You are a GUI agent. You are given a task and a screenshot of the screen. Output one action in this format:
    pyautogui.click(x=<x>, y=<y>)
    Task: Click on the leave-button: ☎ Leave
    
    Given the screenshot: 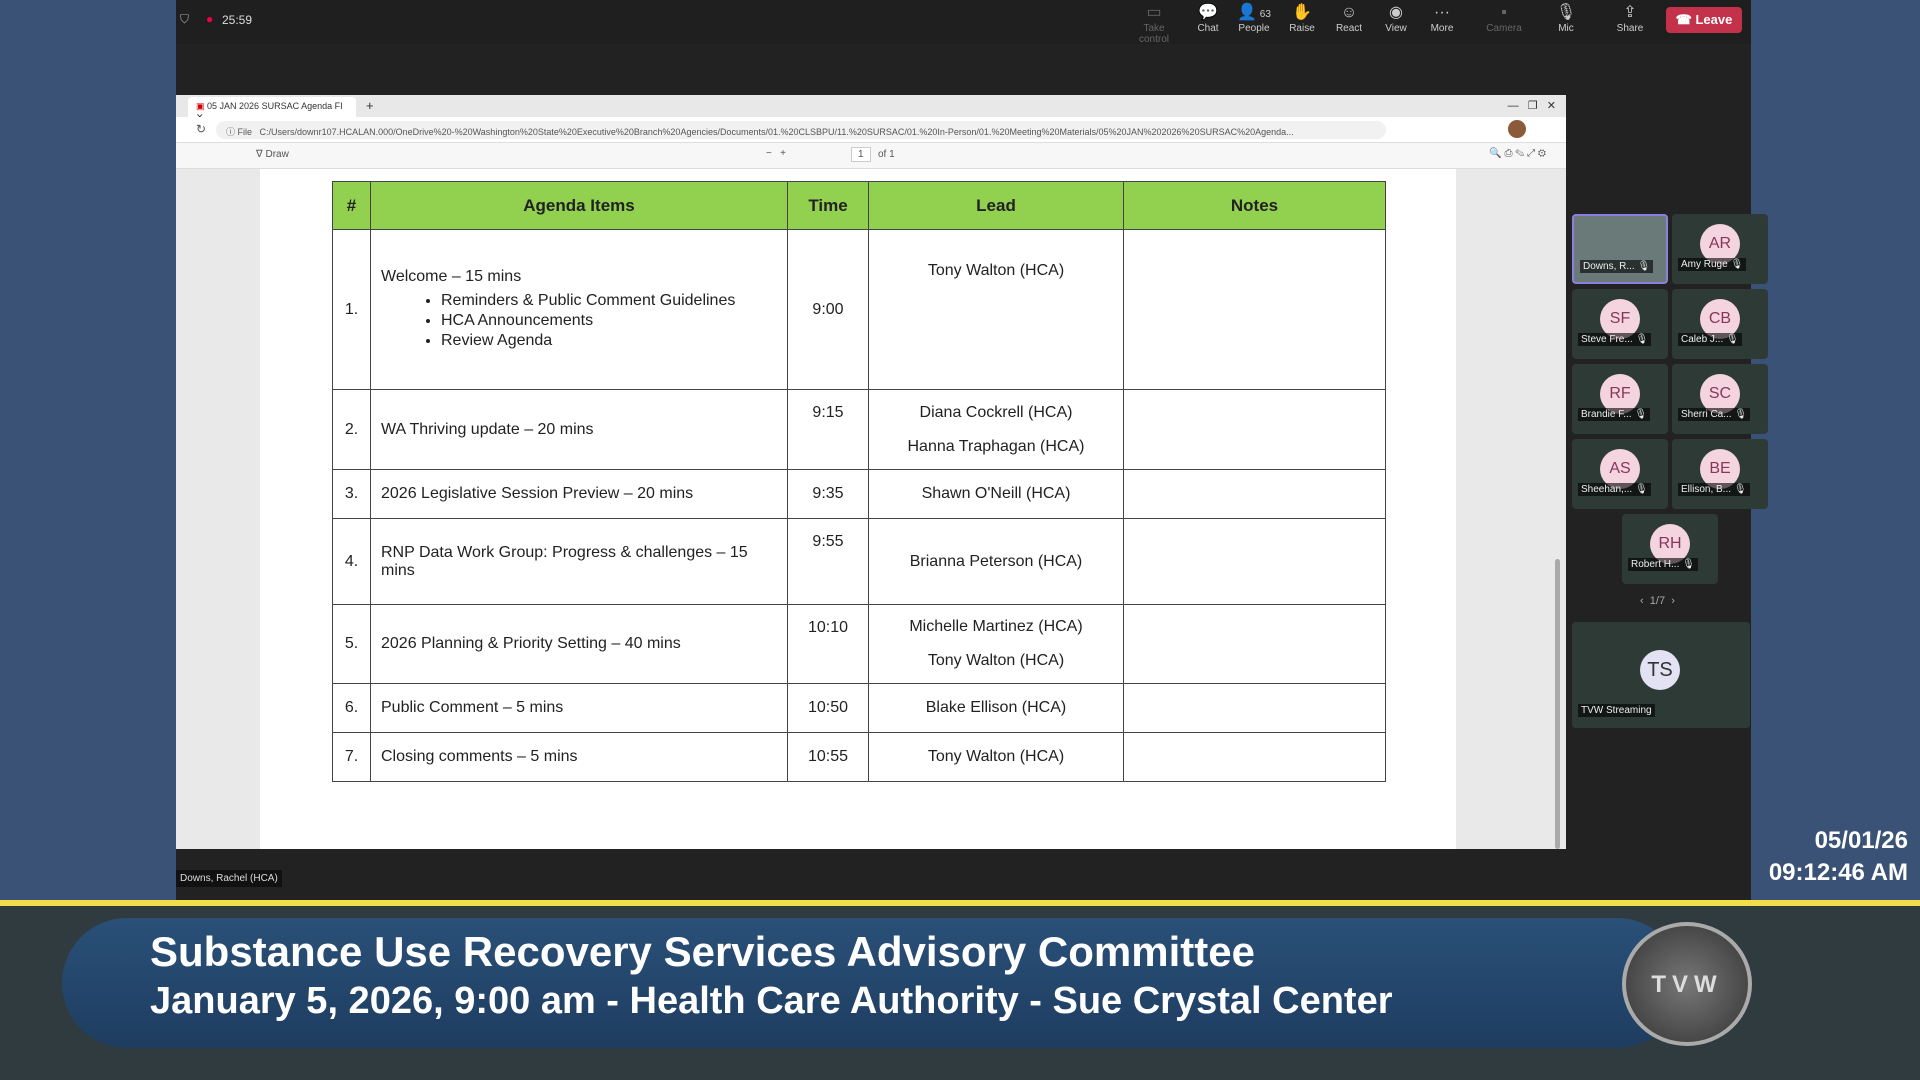 What is the action you would take?
    pyautogui.click(x=1704, y=20)
    